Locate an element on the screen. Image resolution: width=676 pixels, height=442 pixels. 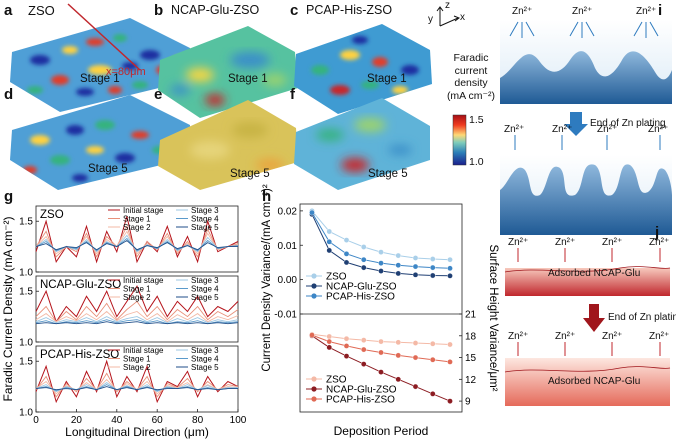
subplot-title: ZSO is located at coordinates (52, 215).